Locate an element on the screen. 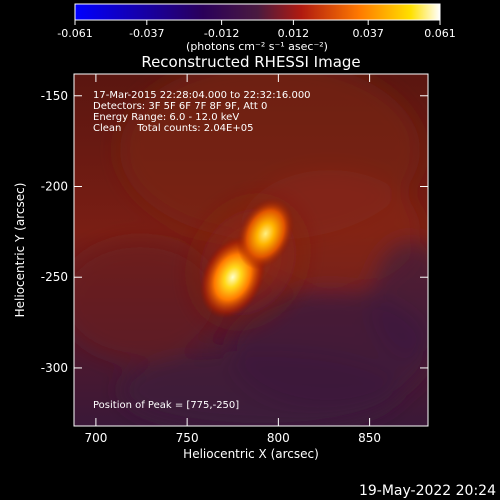 The height and width of the screenshot is (500, 500). y-tick-label: -150 is located at coordinates (54, 96).